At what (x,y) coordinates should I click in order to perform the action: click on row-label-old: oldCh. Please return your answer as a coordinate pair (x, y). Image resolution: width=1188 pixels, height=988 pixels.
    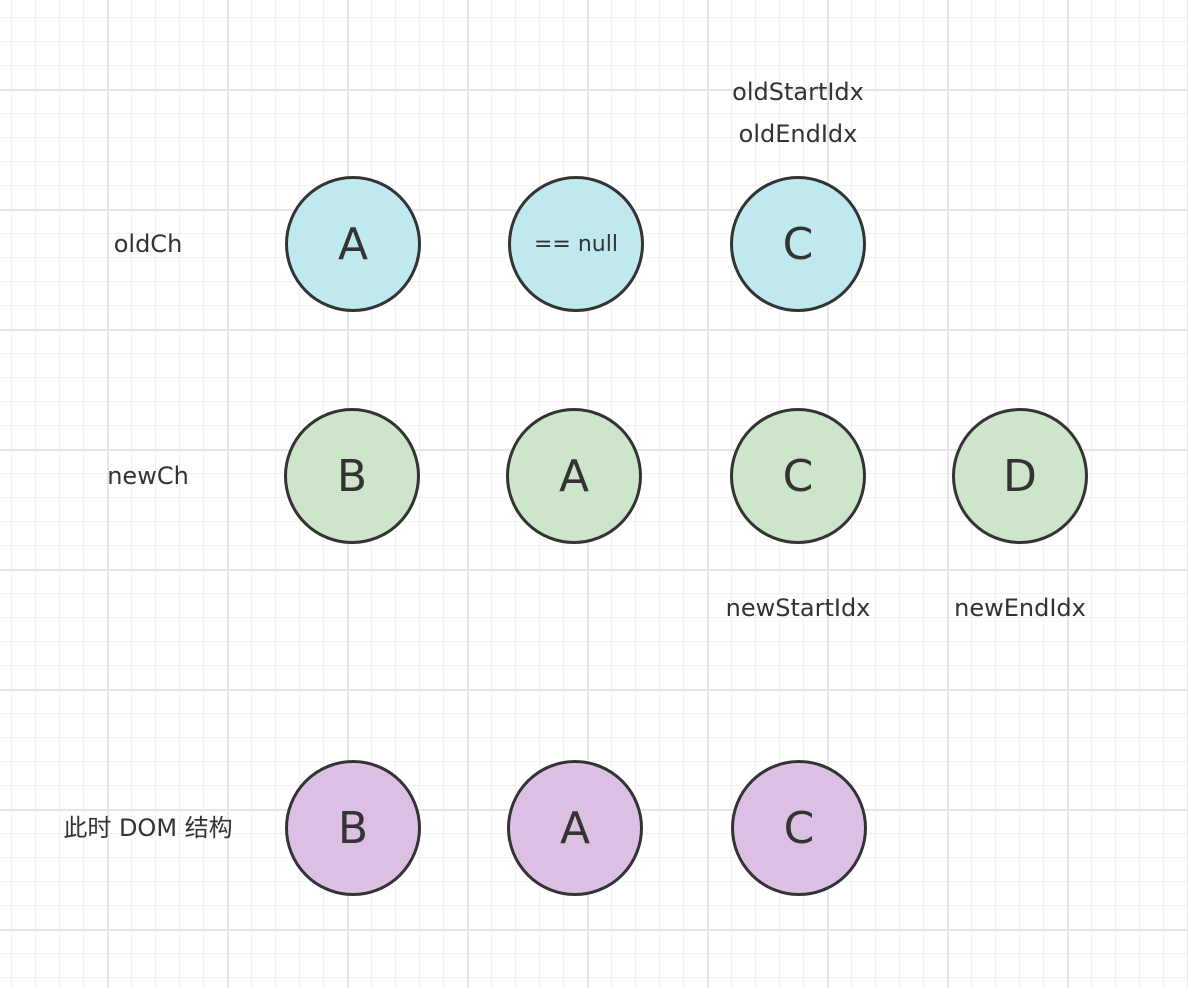
    Looking at the image, I should click on (148, 244).